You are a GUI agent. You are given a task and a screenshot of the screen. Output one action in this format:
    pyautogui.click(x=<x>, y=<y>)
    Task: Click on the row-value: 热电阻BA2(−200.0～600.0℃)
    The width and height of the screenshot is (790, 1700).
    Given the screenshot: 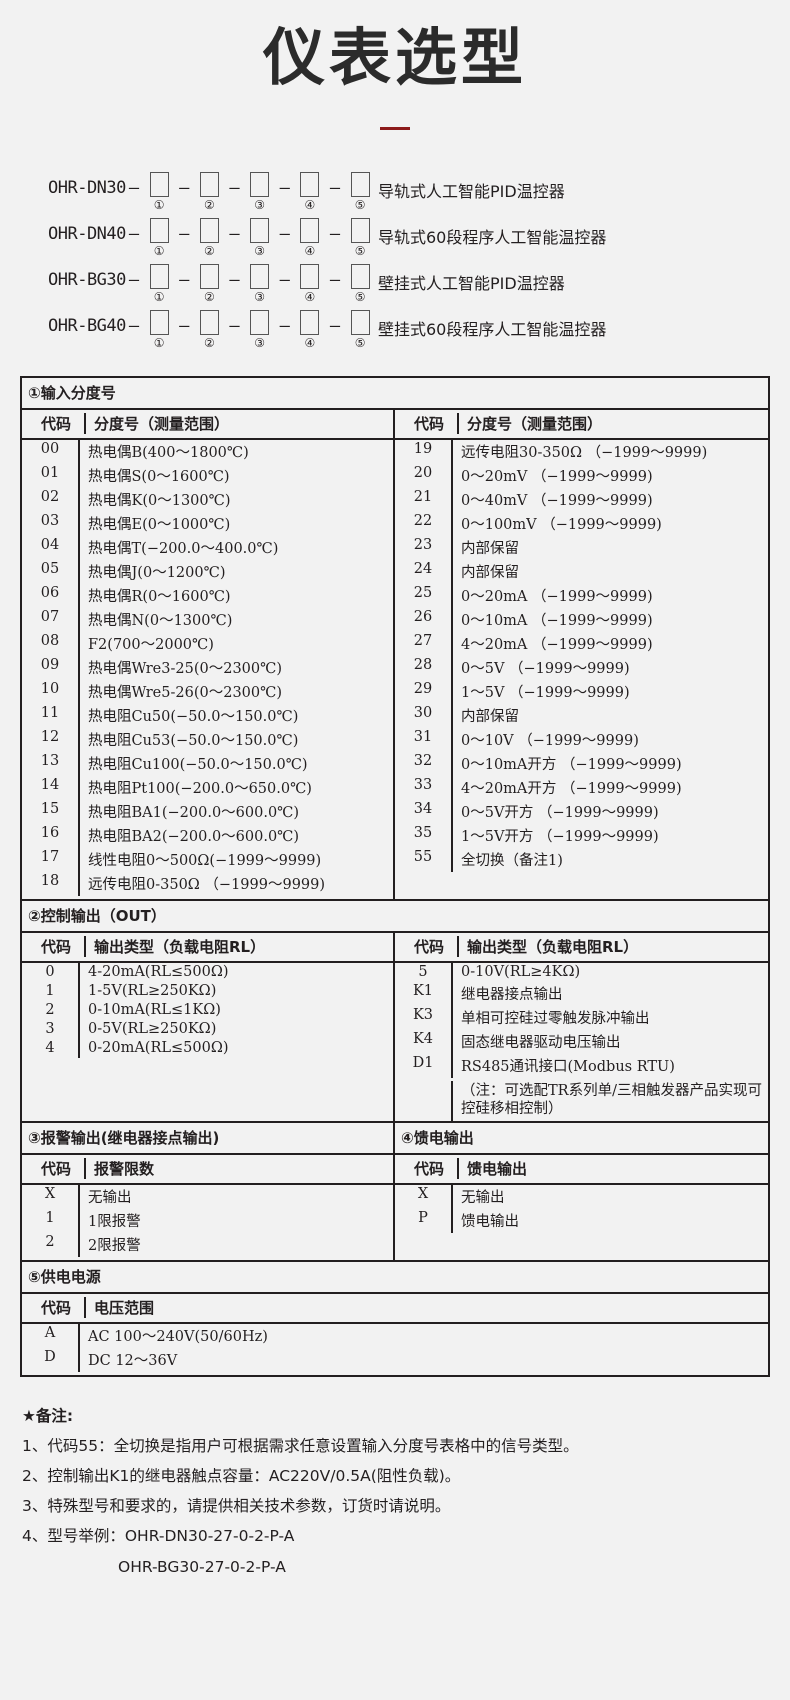 What is the action you would take?
    pyautogui.click(x=194, y=837)
    